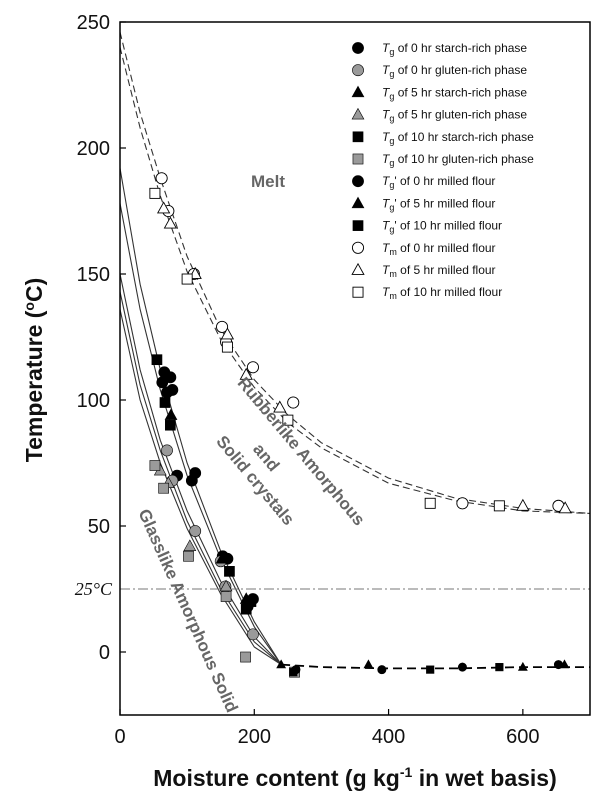 This screenshot has width=603, height=794. What do you see at coordinates (94, 589) in the screenshot?
I see `reference-line-label: 25°C` at bounding box center [94, 589].